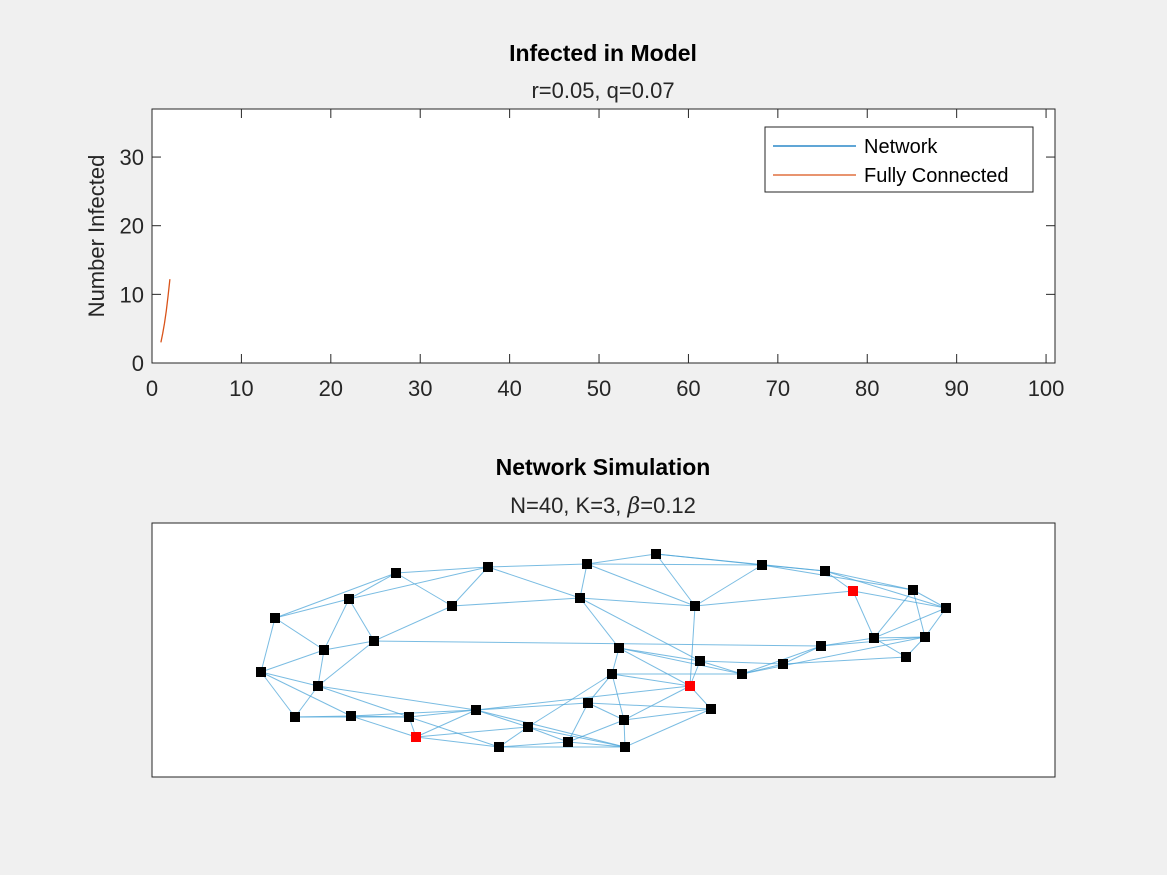 The image size is (1167, 875). I want to click on legend-label-network: Network, so click(901, 147).